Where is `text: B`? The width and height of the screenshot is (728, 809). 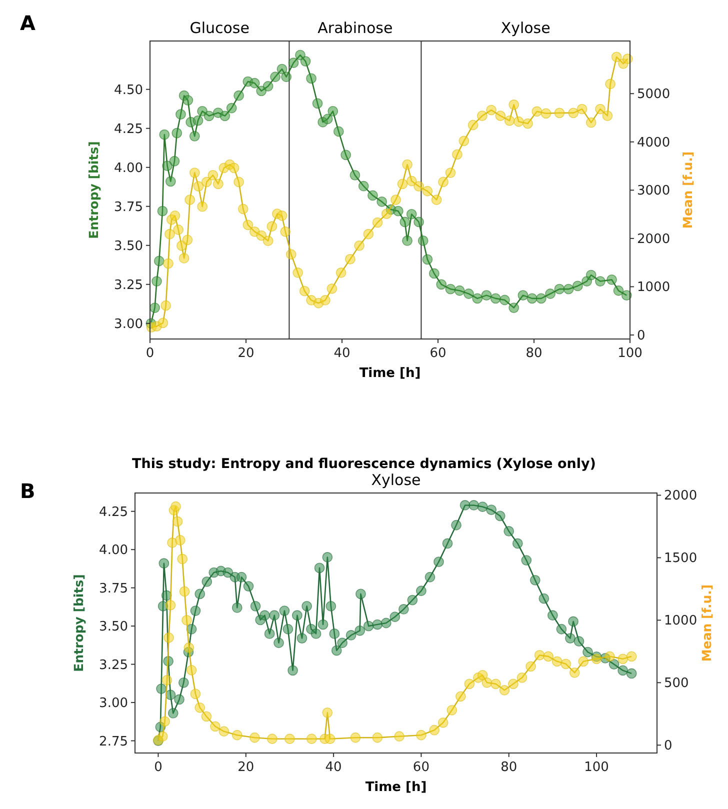 text: B is located at coordinates (28, 491).